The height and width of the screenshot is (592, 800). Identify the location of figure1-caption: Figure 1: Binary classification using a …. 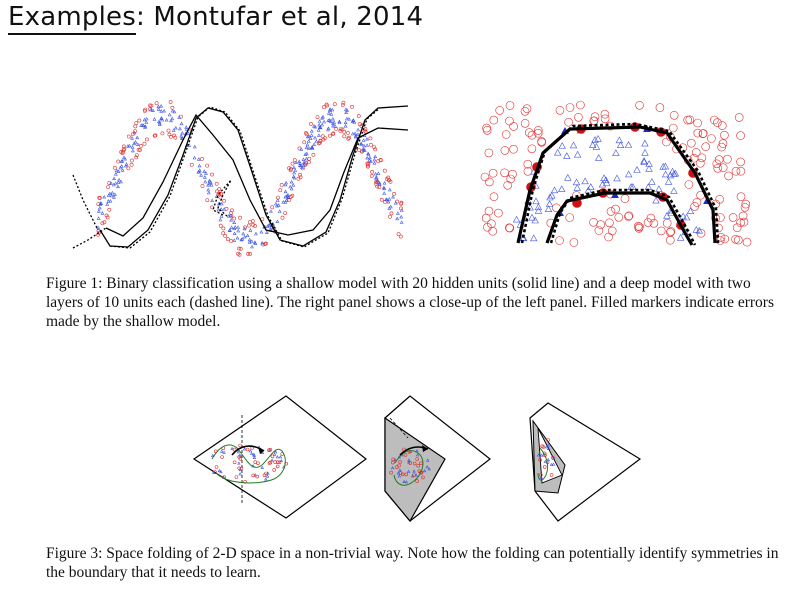
(410, 302).